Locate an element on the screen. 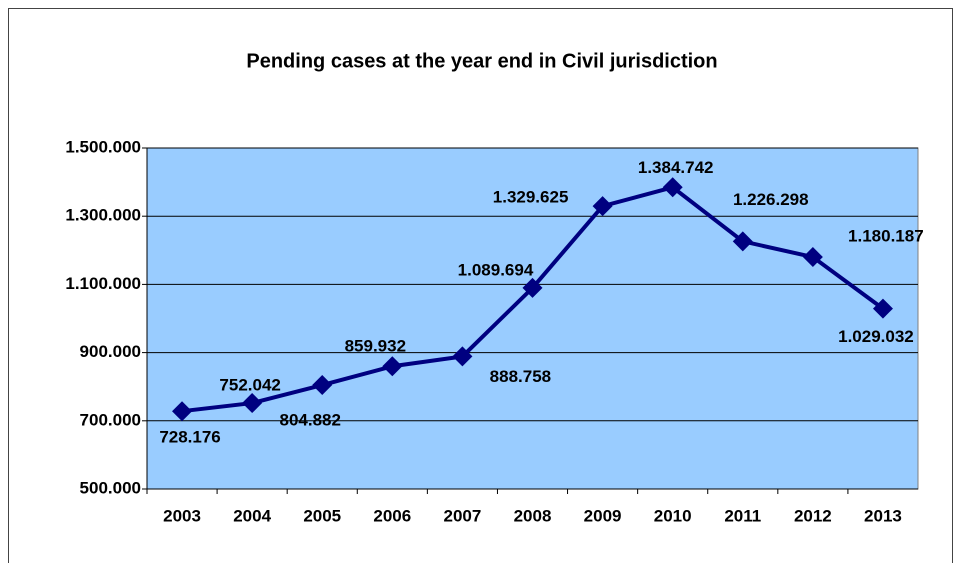 This screenshot has height=563, width=961. data-label: 888.758 is located at coordinates (520, 376).